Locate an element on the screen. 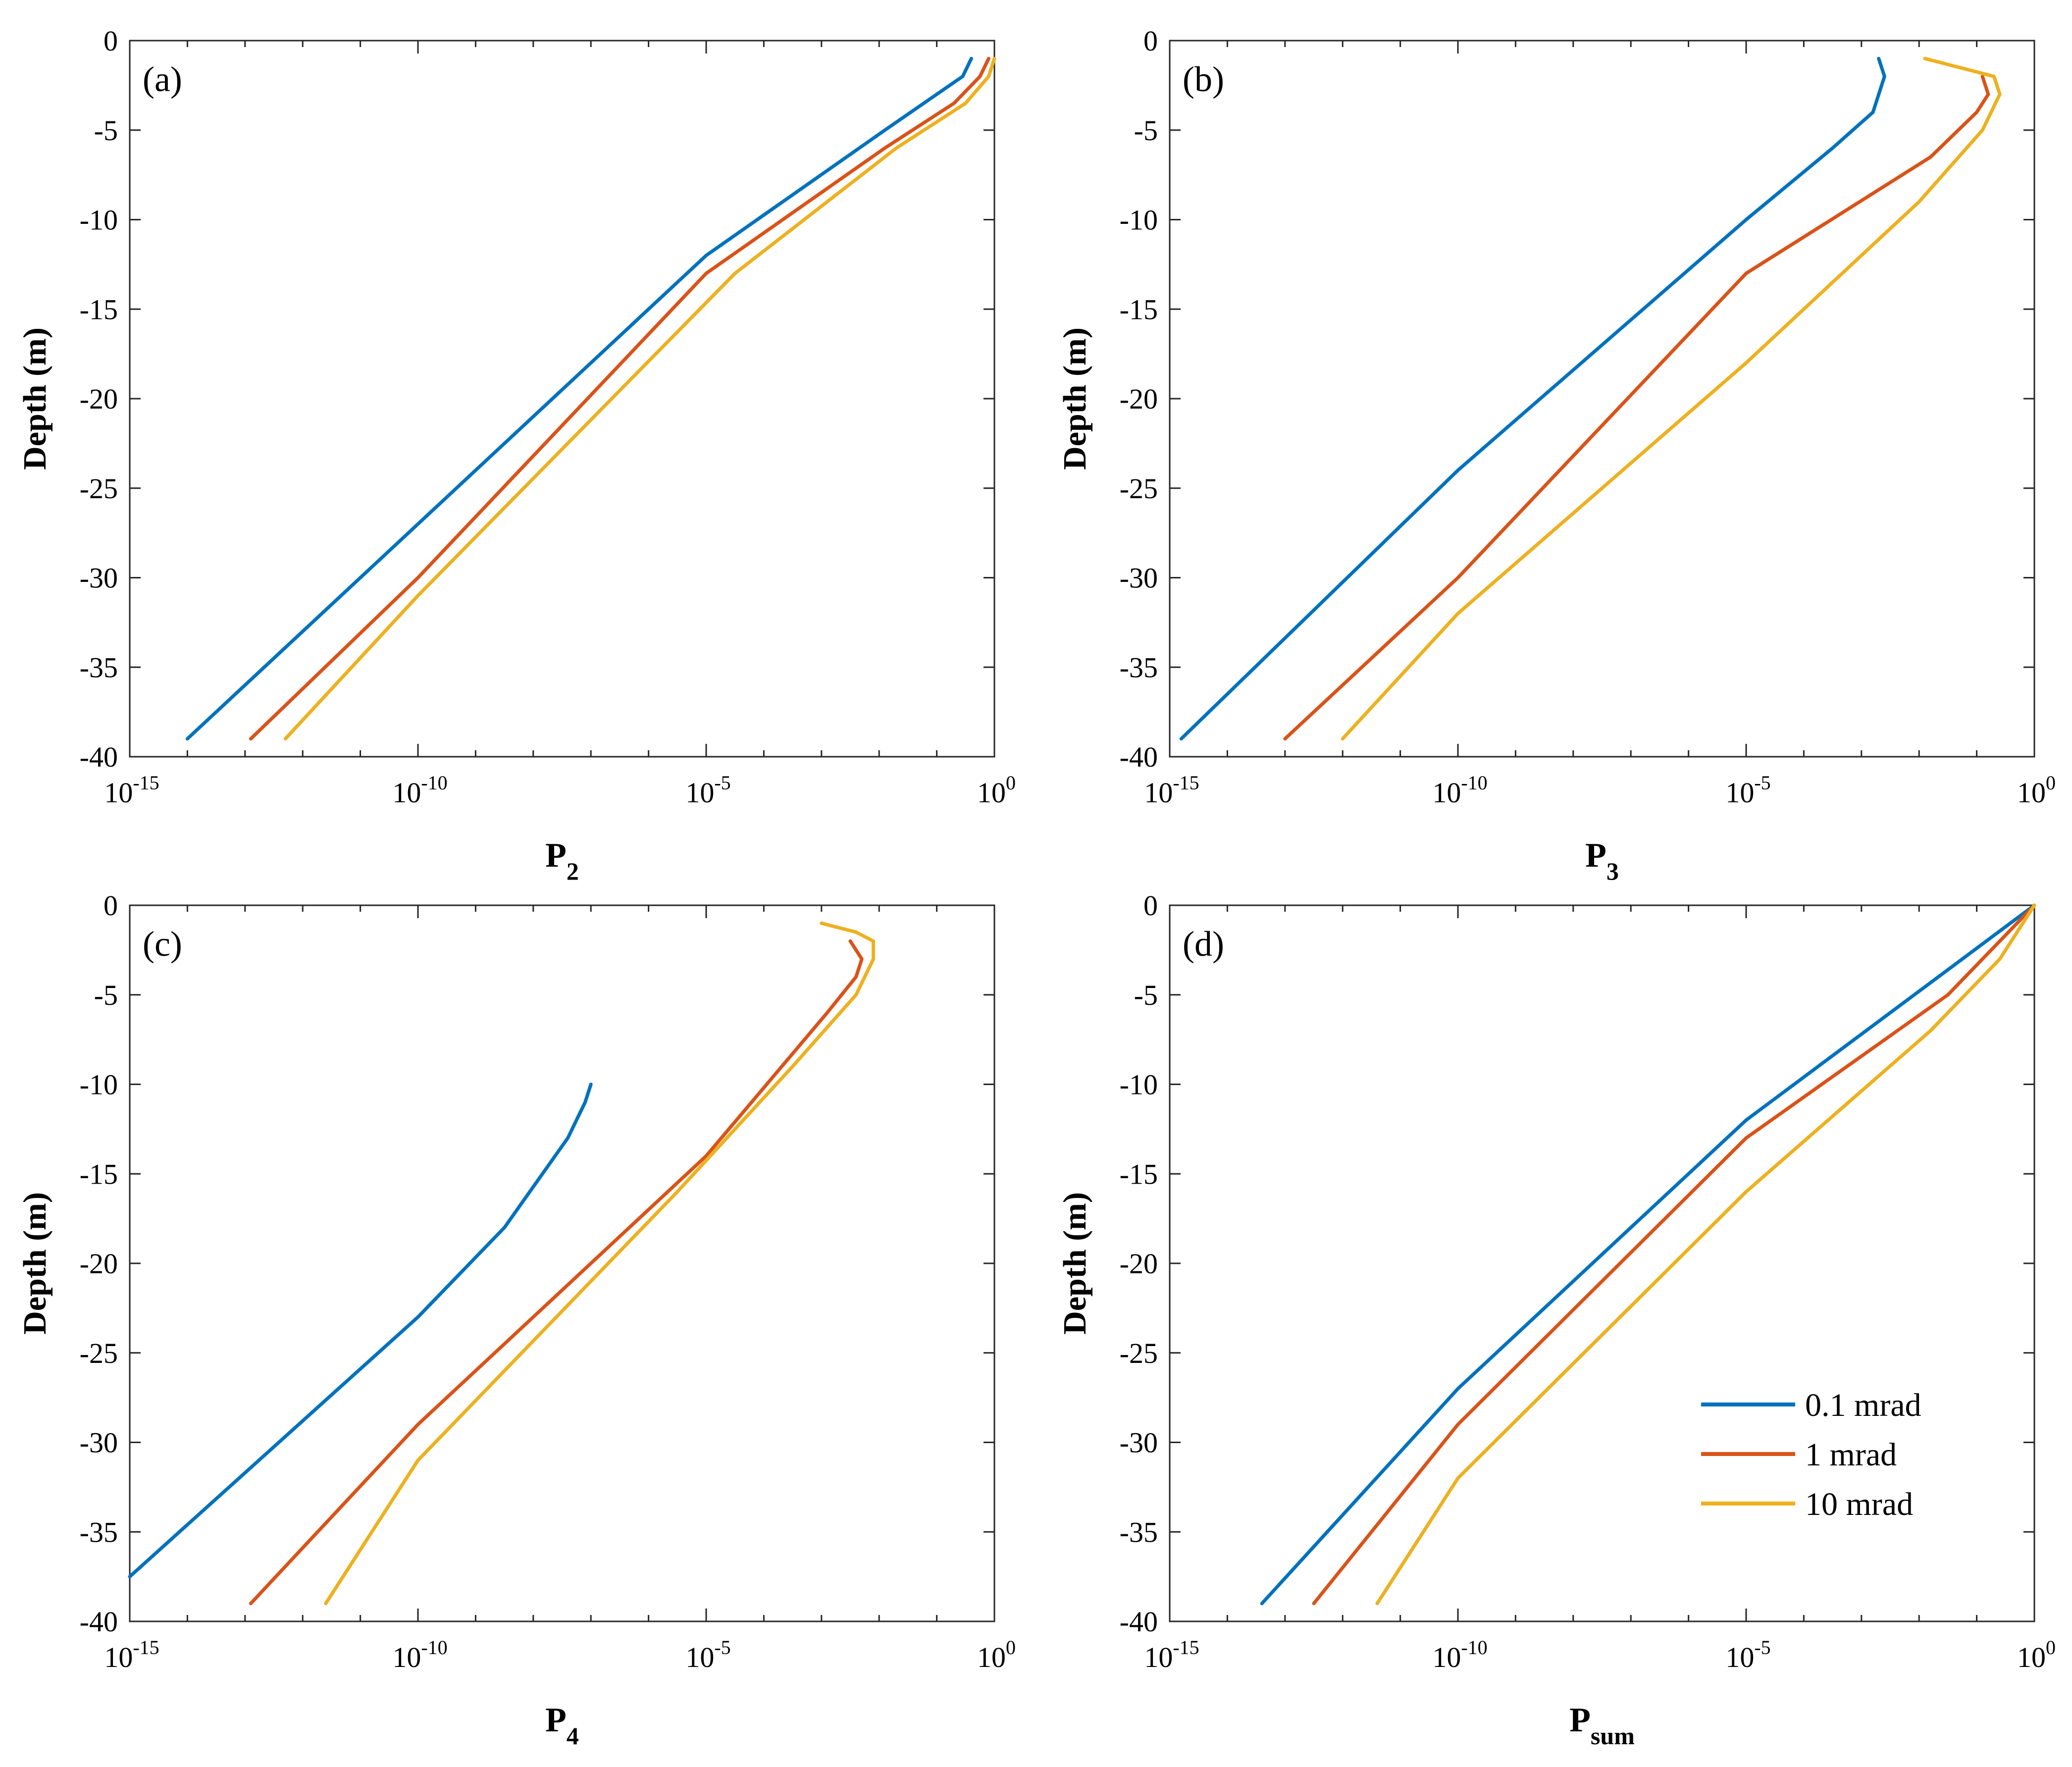 Image resolution: width=2072 pixels, height=1767 pixels. legend-label: 10 mrad is located at coordinates (1859, 1504).